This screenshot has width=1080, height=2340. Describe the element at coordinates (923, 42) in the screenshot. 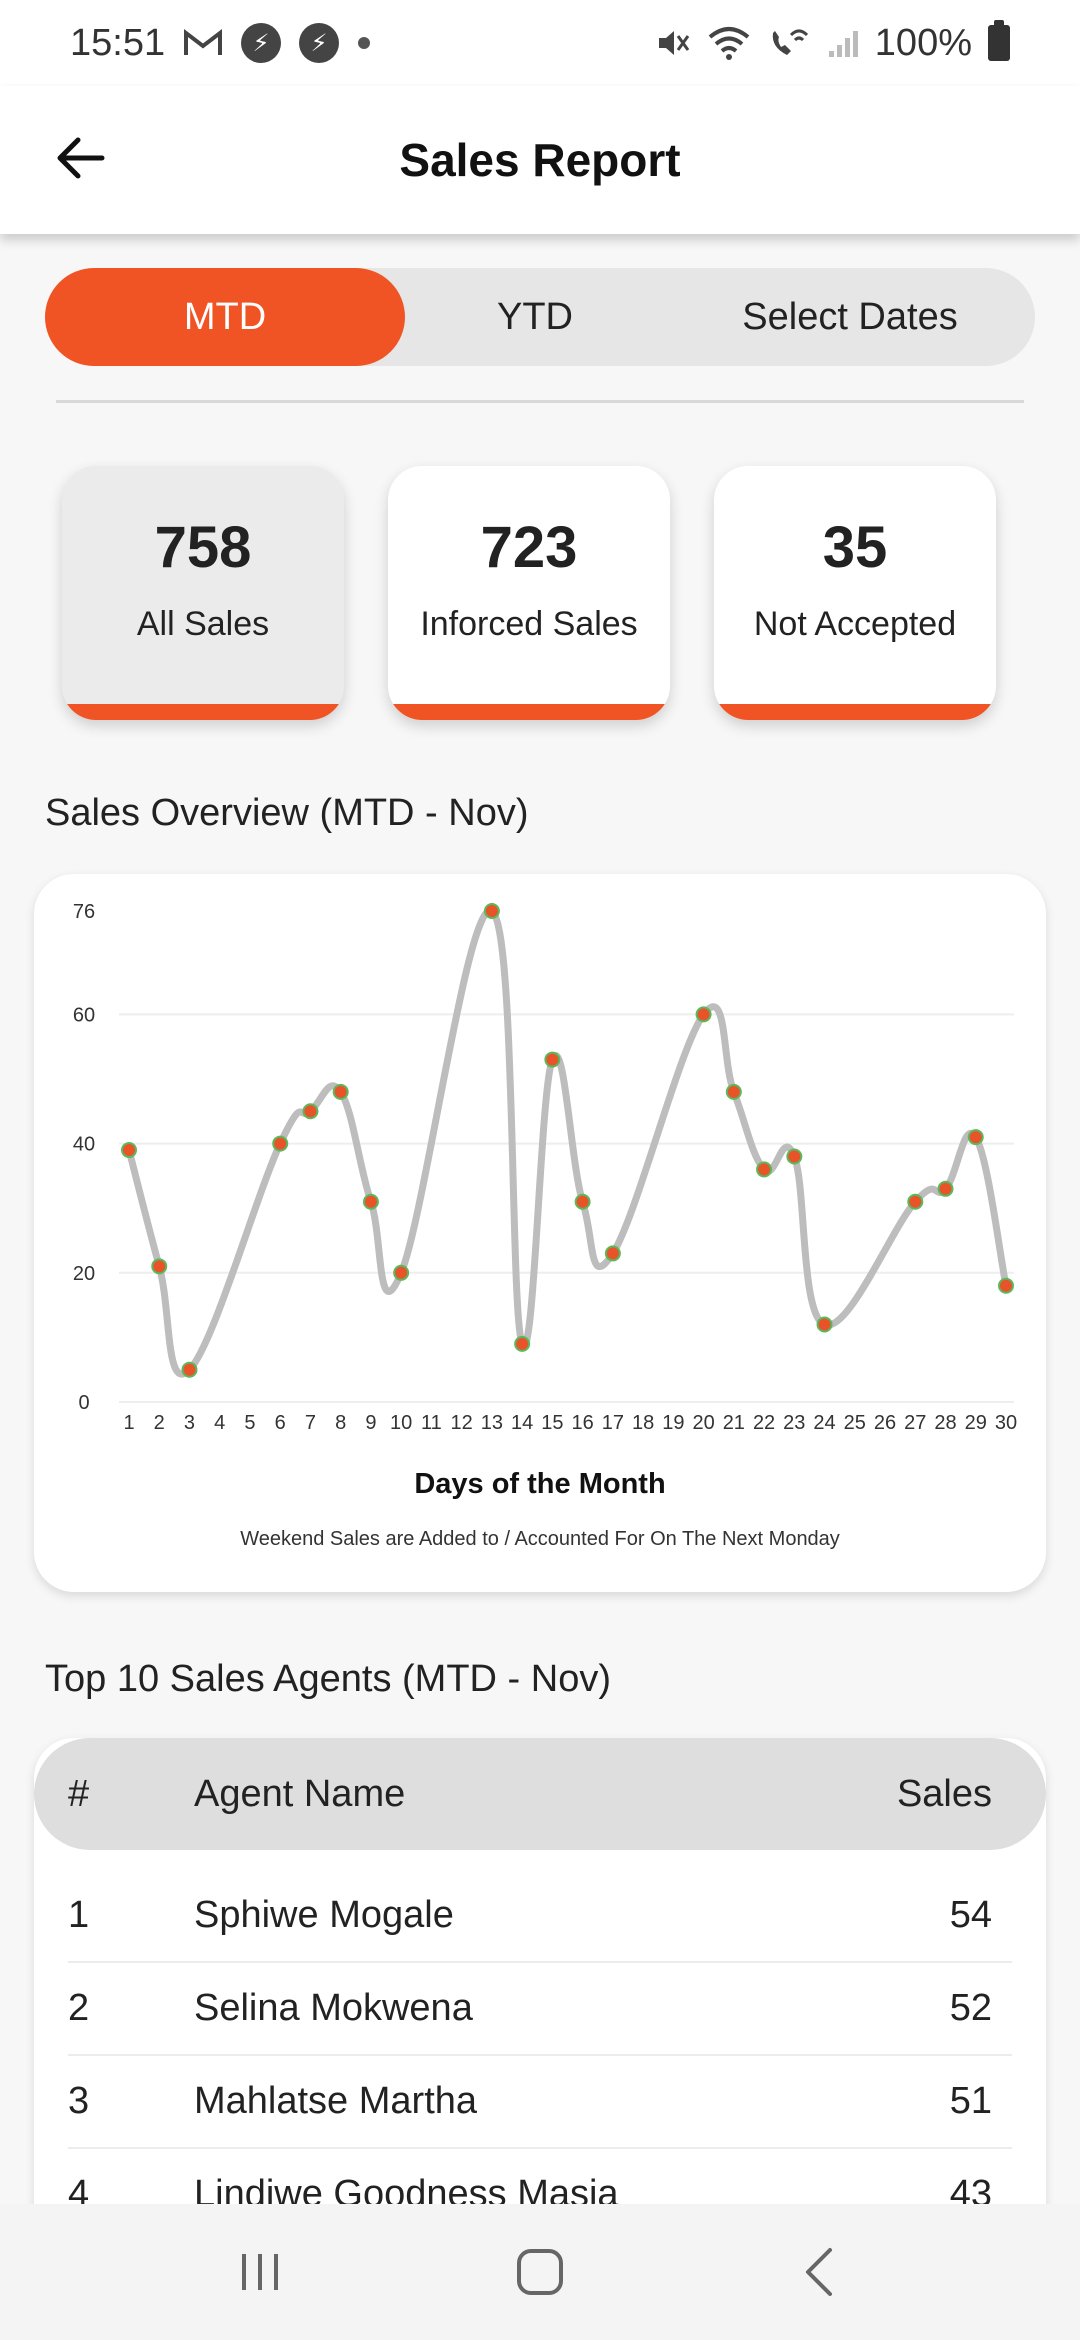

I see `battery-text: 100%` at that location.